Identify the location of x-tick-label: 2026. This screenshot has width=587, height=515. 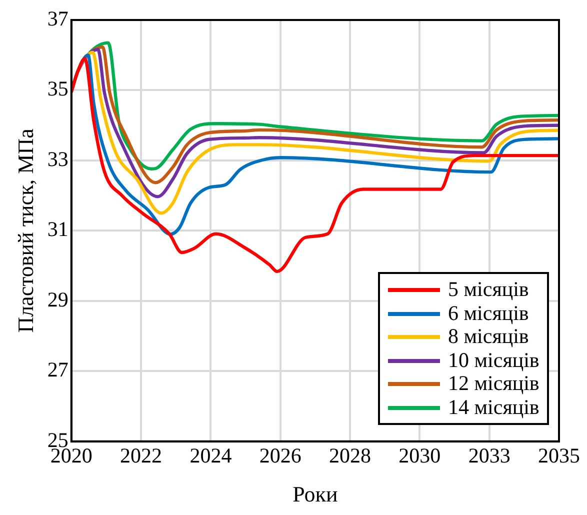
(280, 456).